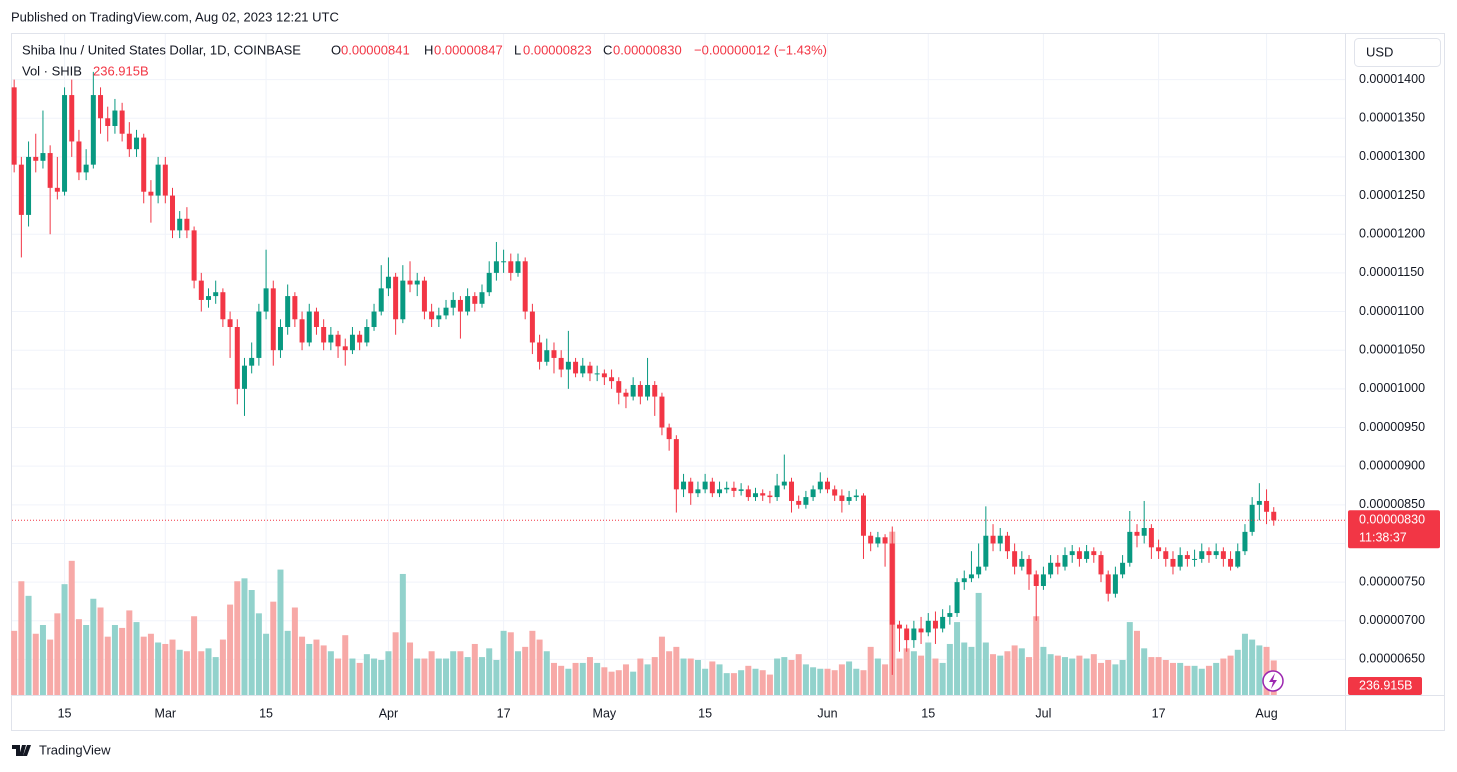 This screenshot has height=772, width=1457. Describe the element at coordinates (1385, 686) in the screenshot. I see `volume-tag` at that location.